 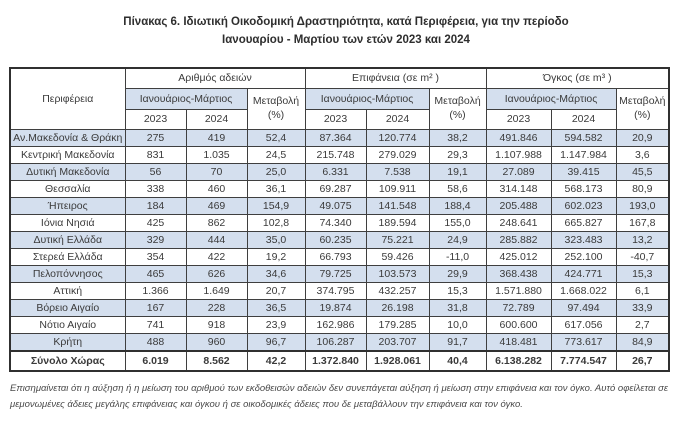 I want to click on value-cell: 193,0, so click(x=642, y=205).